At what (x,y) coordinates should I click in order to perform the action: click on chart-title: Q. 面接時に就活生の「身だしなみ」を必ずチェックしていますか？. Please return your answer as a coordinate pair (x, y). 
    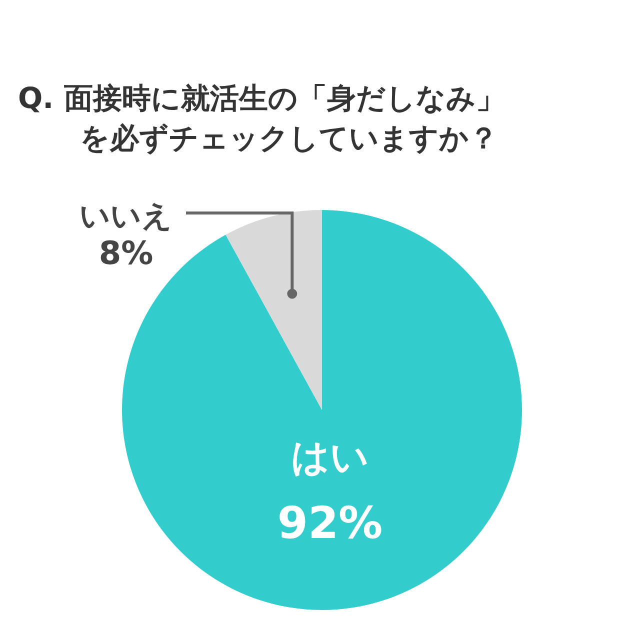
    Looking at the image, I should click on (261, 118).